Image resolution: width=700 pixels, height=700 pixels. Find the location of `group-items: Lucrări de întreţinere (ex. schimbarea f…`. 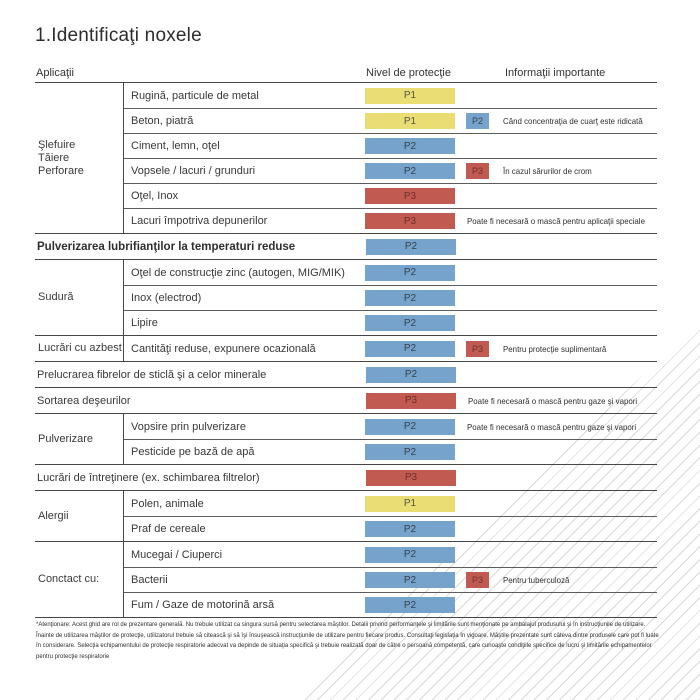

group-items: Lucrări de întreţinere (ex. schimbarea f… is located at coordinates (346, 477).